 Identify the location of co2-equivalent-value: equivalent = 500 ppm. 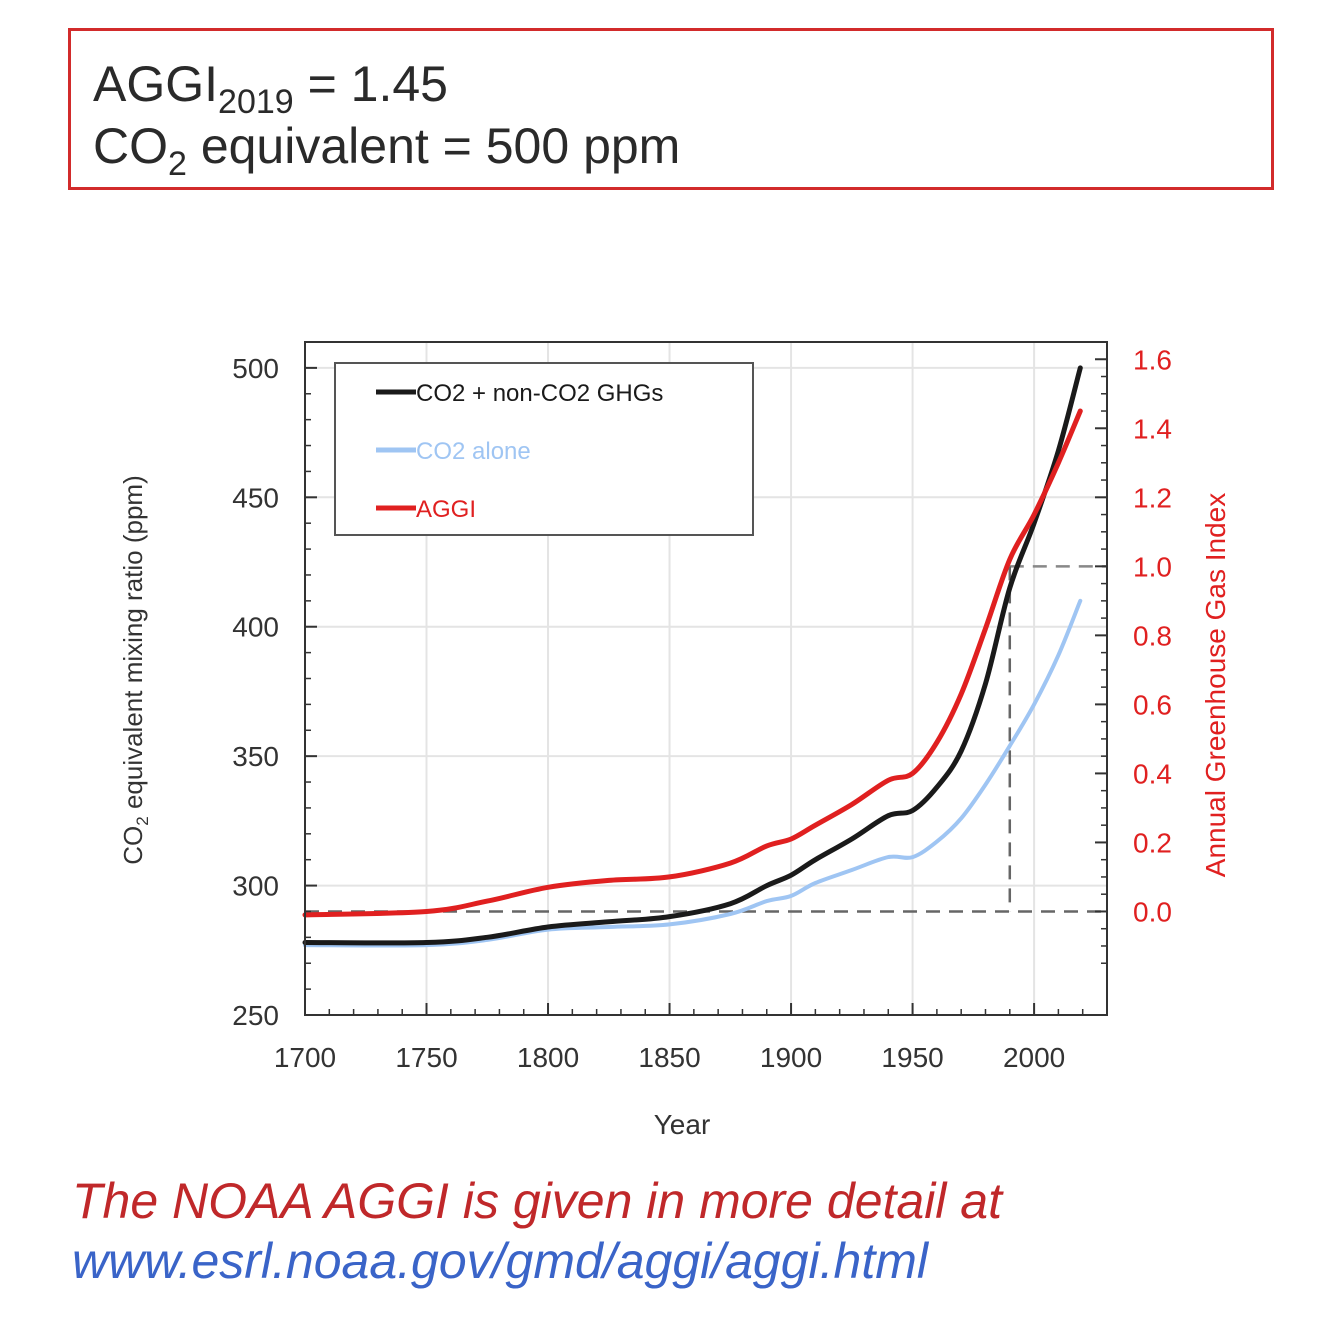
(433, 146).